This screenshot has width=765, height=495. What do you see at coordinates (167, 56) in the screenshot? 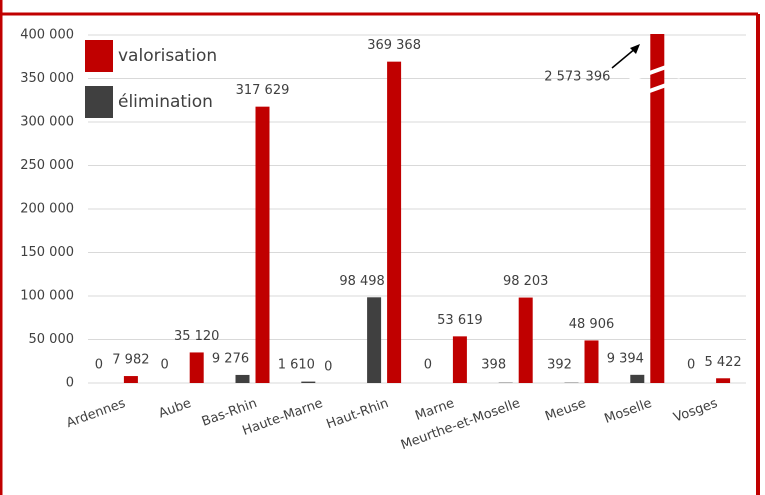
I see `legend-label: valorisation` at bounding box center [167, 56].